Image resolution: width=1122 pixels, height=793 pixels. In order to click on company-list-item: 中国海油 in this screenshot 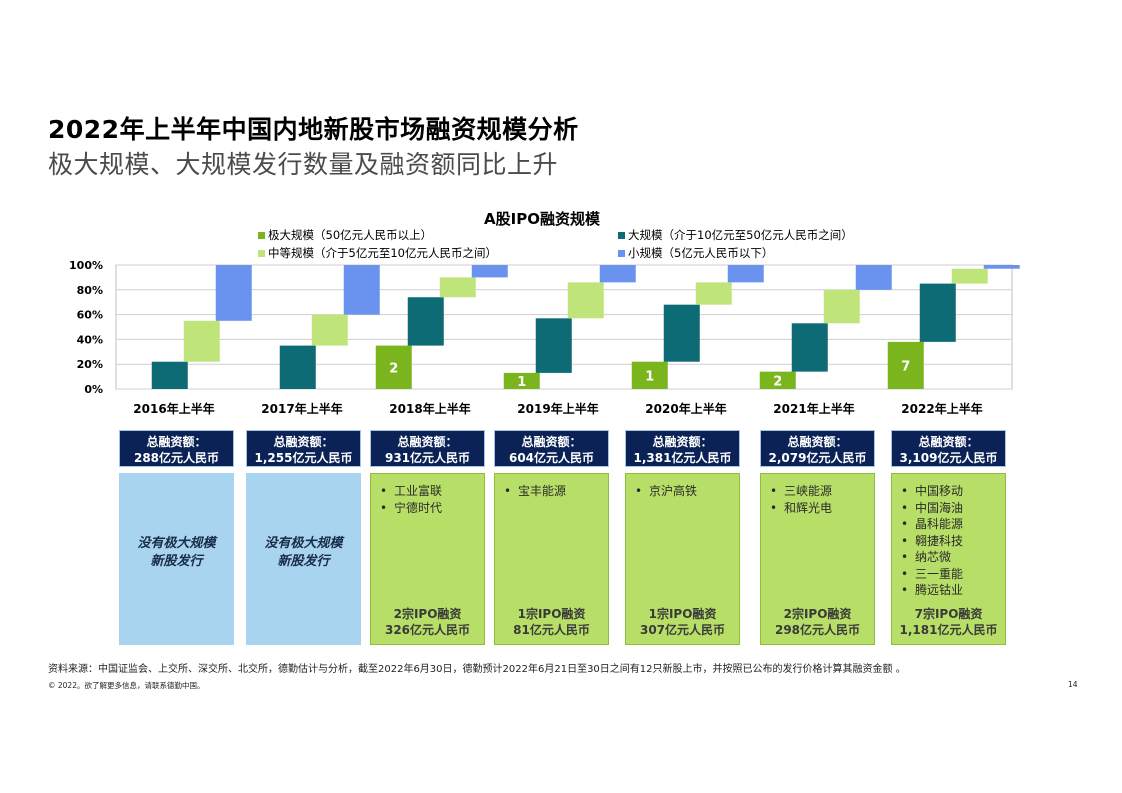, I will do `click(932, 508)`.